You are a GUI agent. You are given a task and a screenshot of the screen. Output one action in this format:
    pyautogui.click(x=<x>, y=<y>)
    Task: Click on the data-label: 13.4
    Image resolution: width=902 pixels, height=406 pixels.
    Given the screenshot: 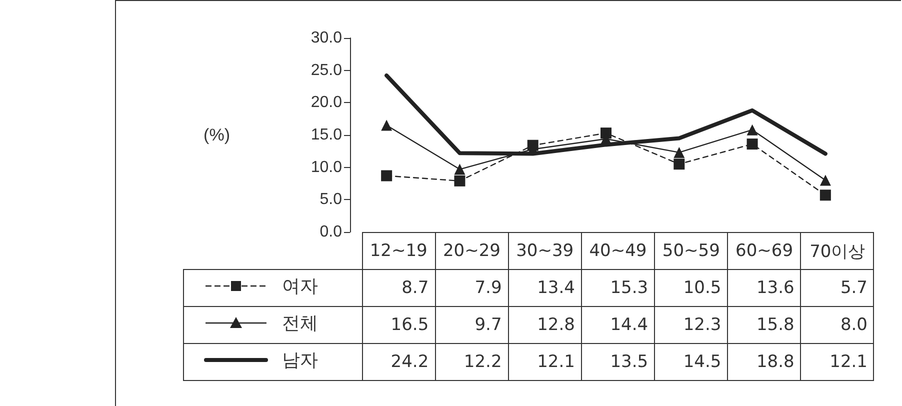 What is the action you would take?
    pyautogui.click(x=545, y=288)
    